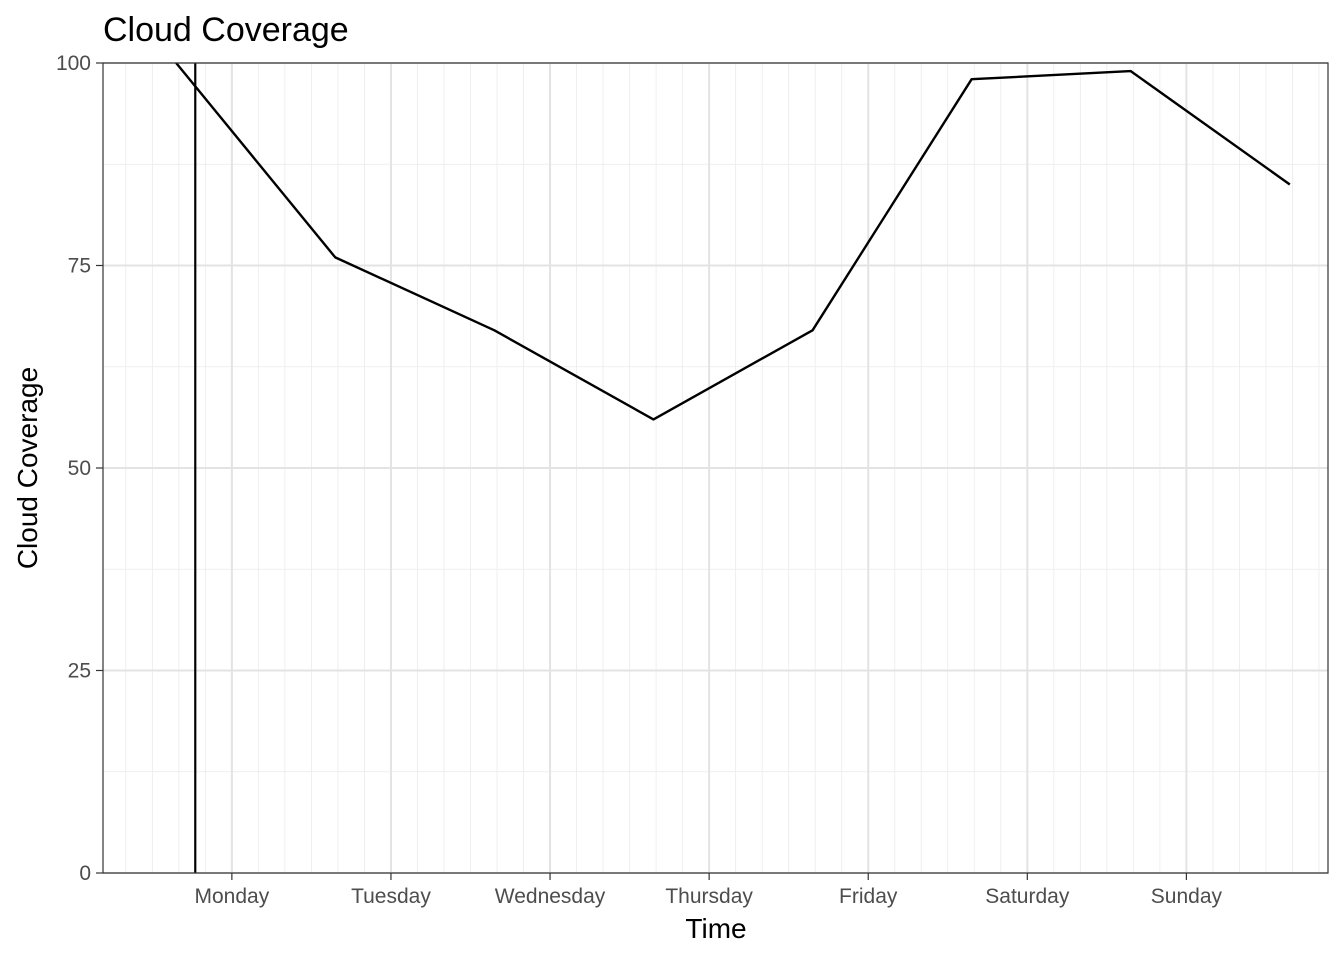 The image size is (1344, 960). Describe the element at coordinates (715, 928) in the screenshot. I see `x-axis-title: Time` at that location.